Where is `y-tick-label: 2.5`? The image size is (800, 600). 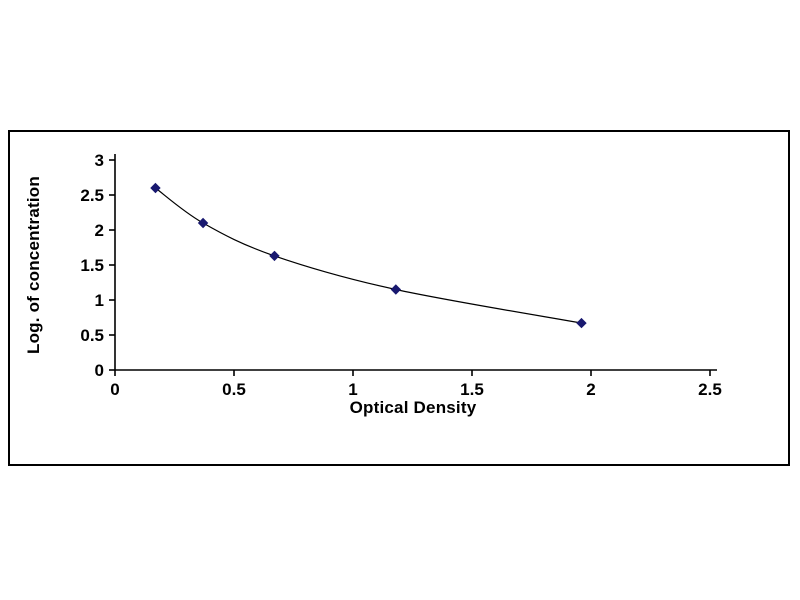 y-tick-label: 2.5 is located at coordinates (92, 195).